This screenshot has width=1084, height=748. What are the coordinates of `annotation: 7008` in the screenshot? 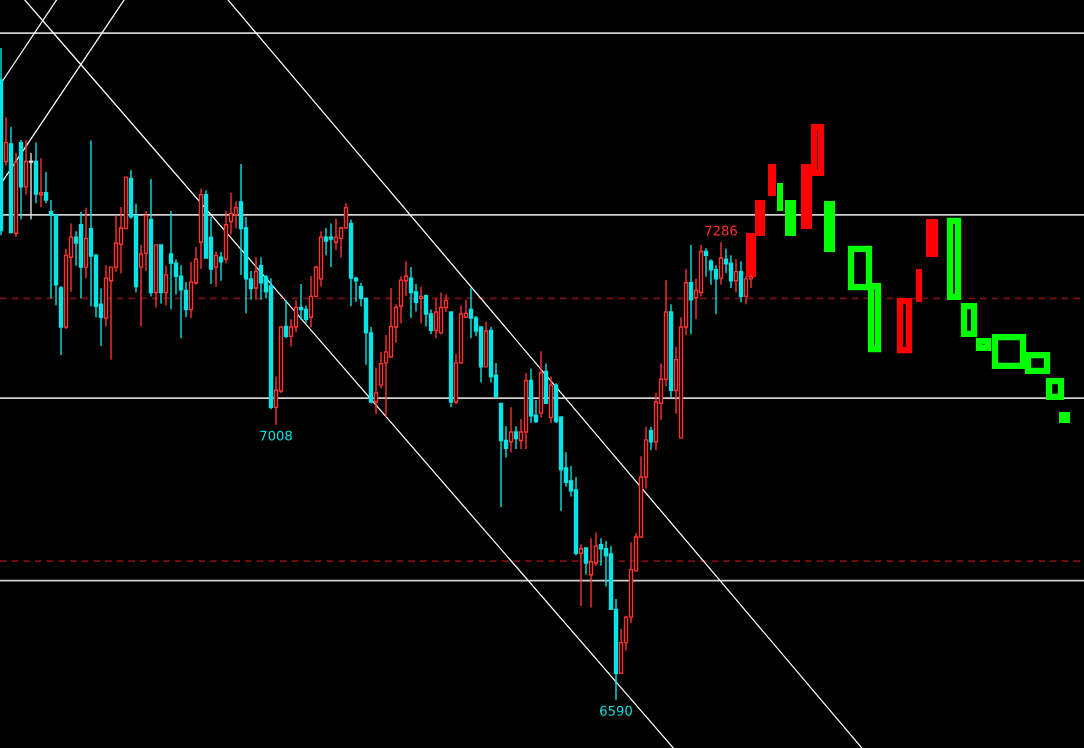 It's located at (276, 435).